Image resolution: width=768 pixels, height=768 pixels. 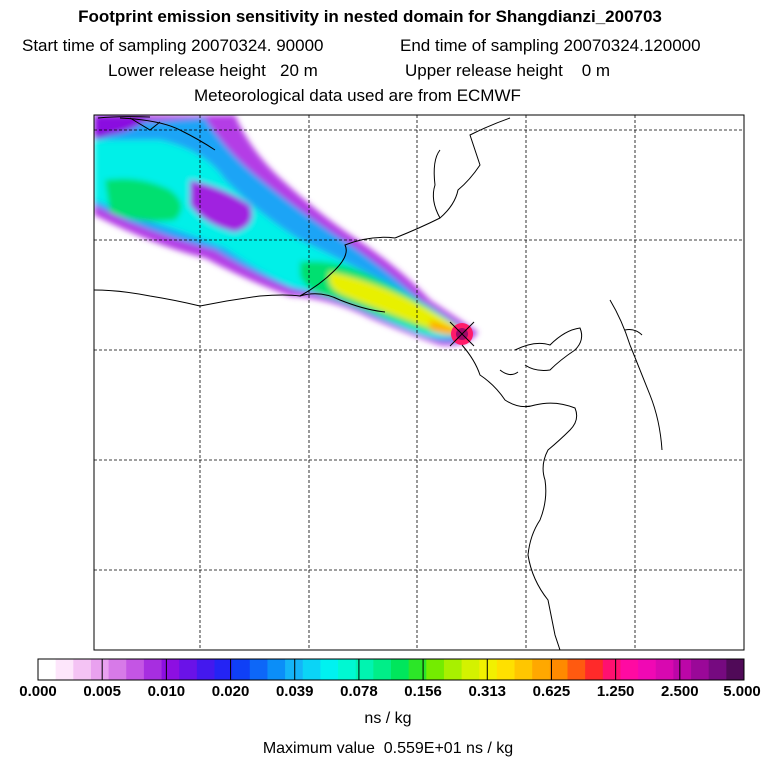 I want to click on met-data-note: Meteorological data used are from ECMWF, so click(x=357, y=95).